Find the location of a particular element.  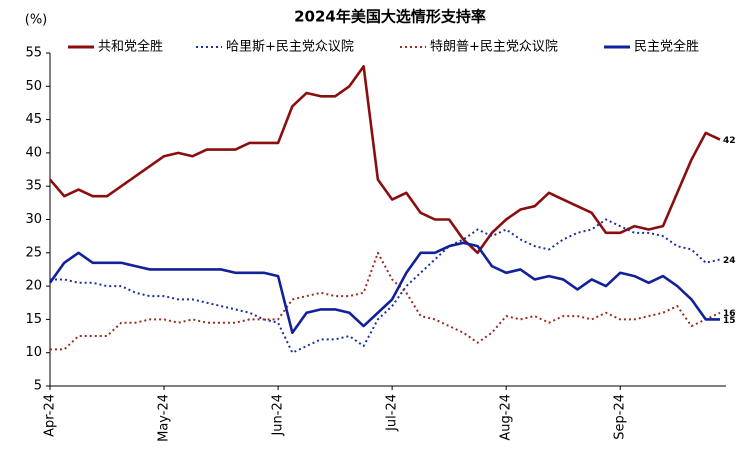

y-tick-label: 35 is located at coordinates (33, 186).